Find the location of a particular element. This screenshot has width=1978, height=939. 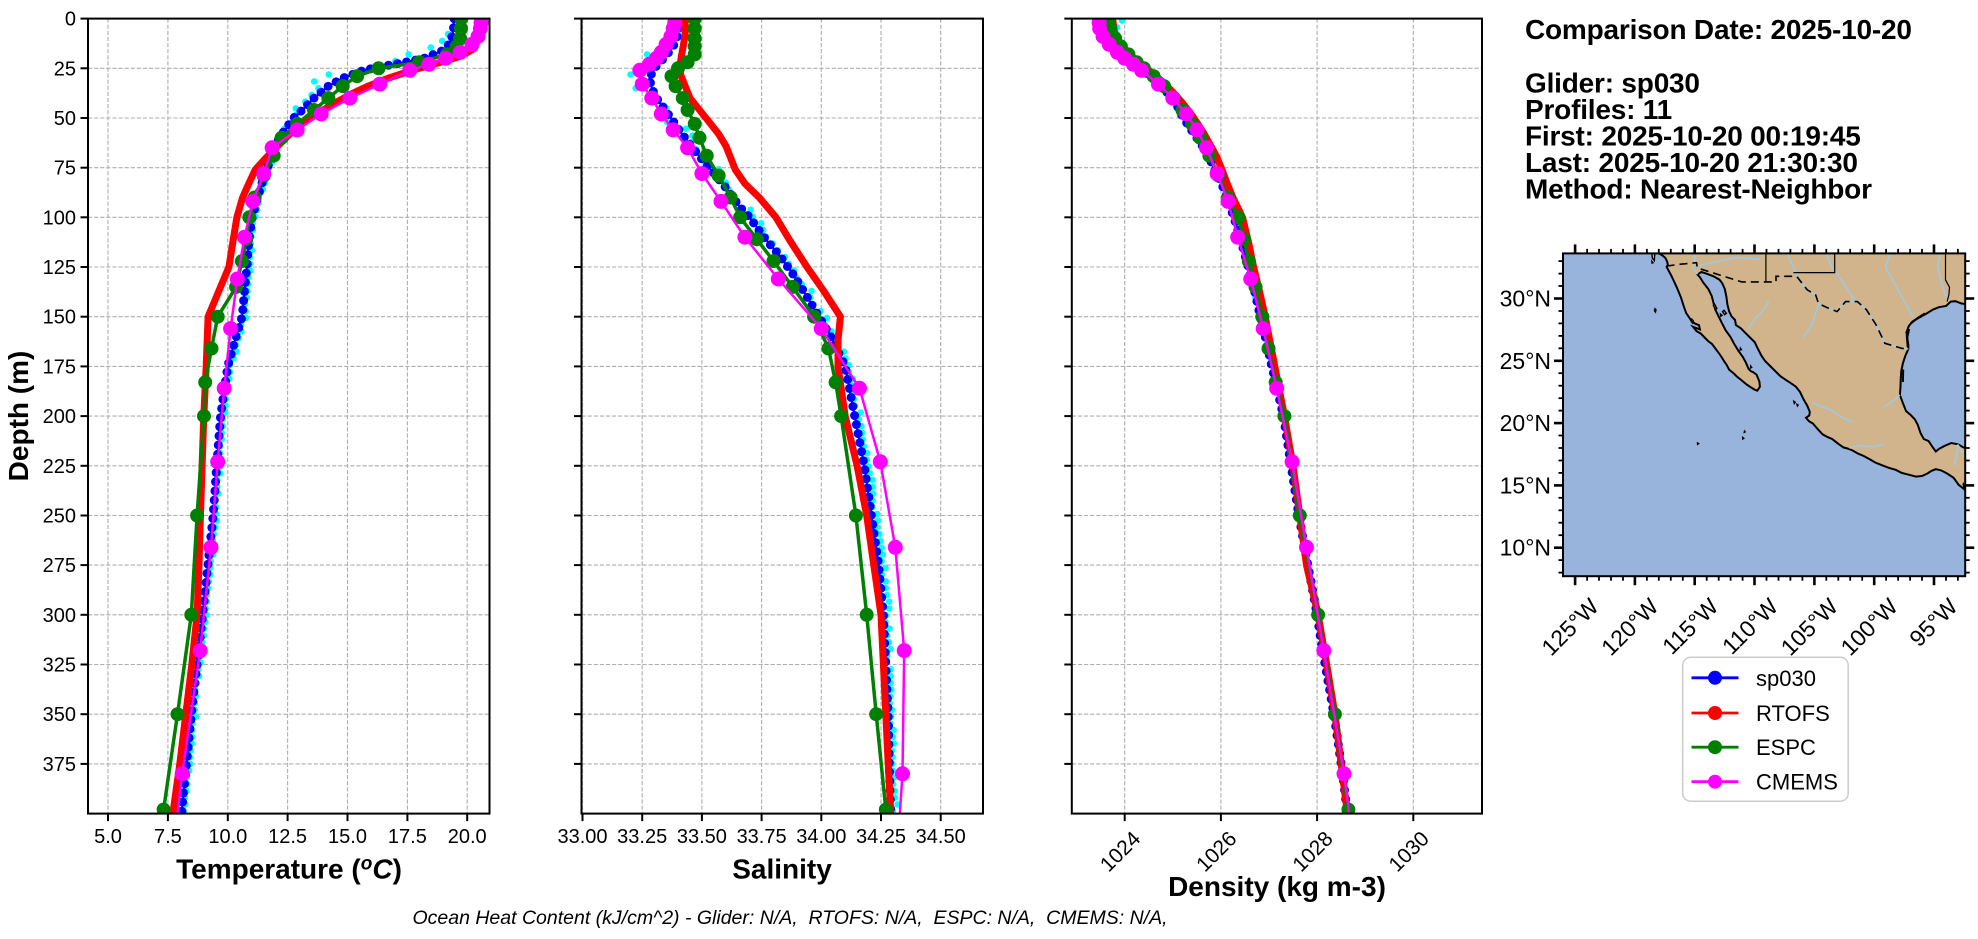

svg-text: 250 is located at coordinates (59, 517).